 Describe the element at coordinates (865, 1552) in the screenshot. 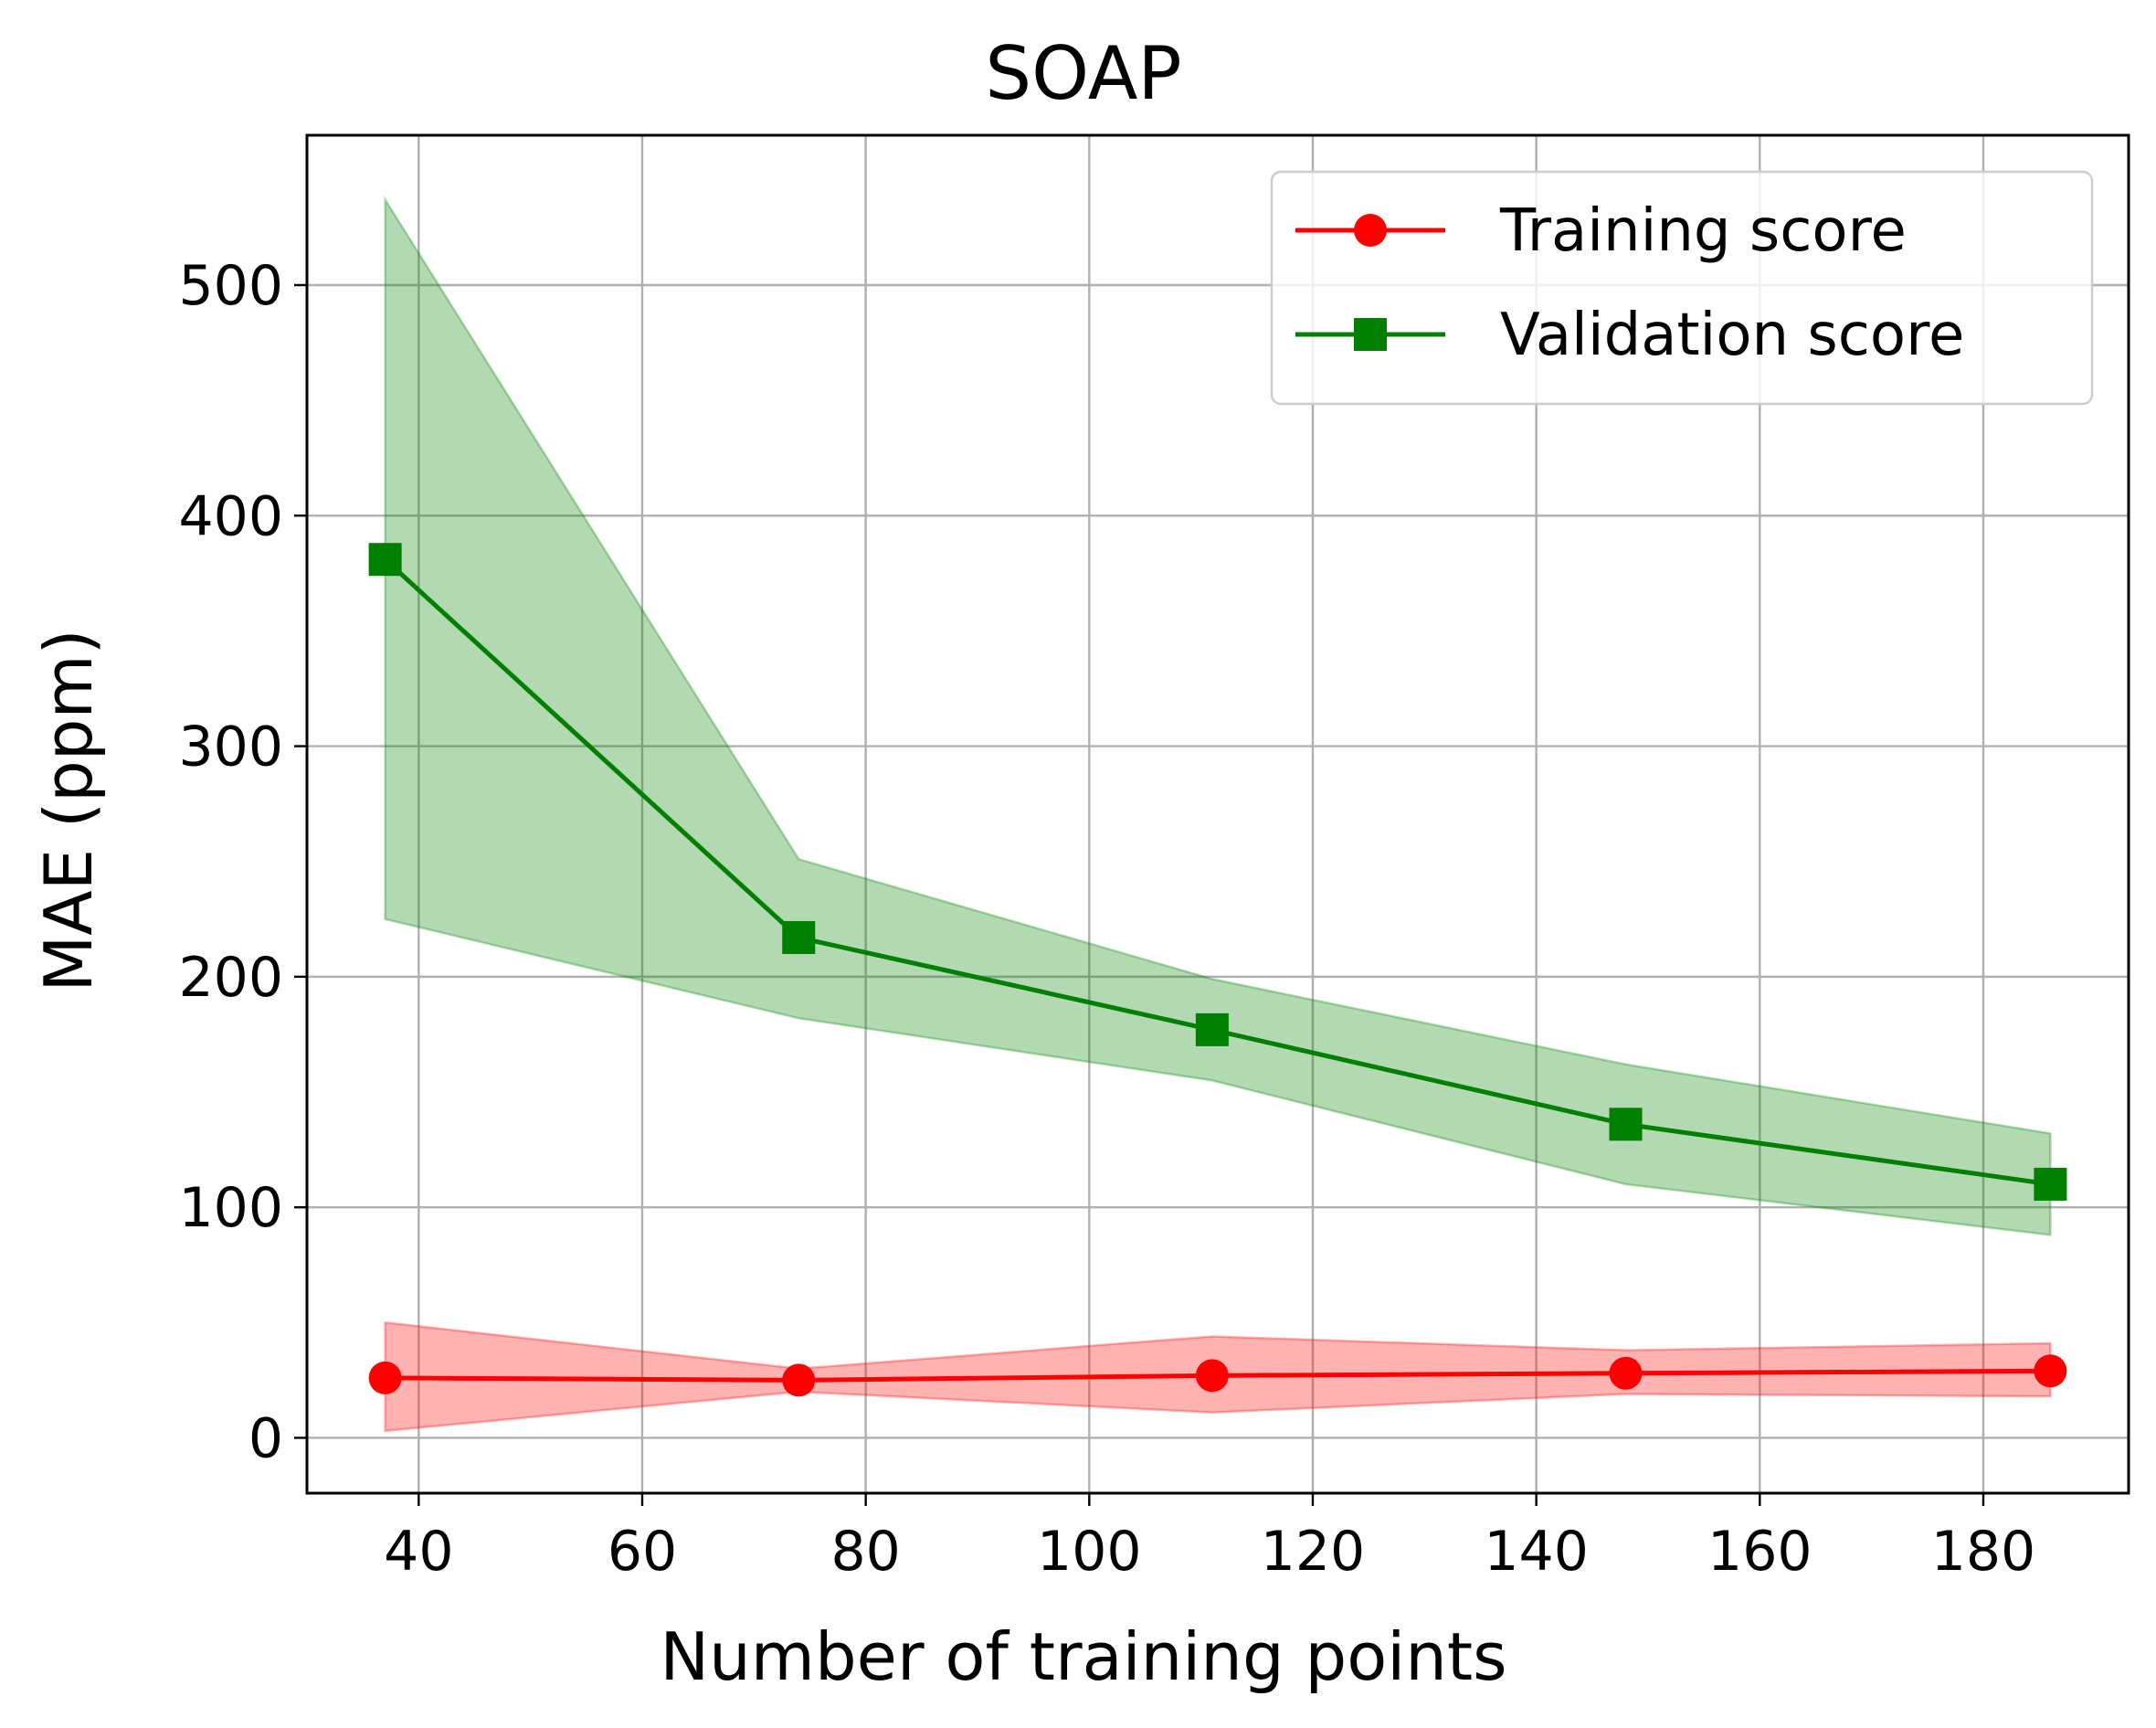

I see `x-tick-label-2: 80` at that location.